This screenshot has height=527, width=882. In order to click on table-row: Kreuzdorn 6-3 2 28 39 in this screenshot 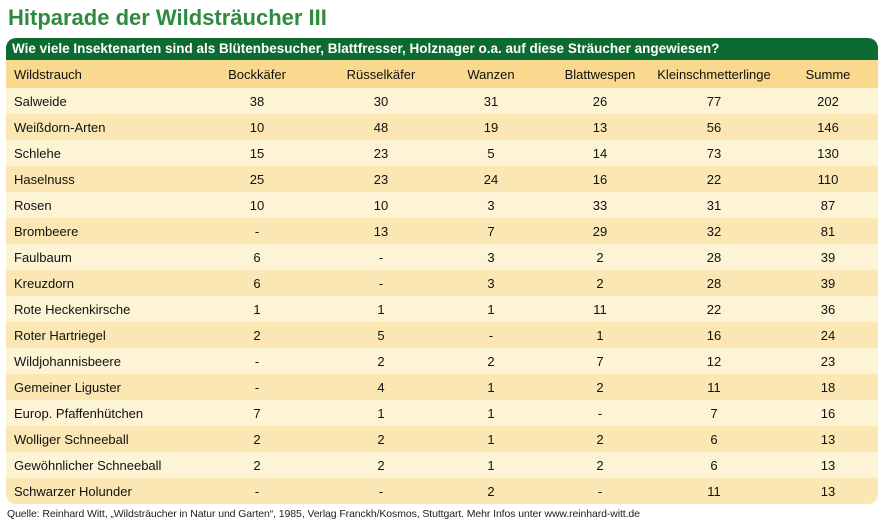, I will do `click(442, 283)`.